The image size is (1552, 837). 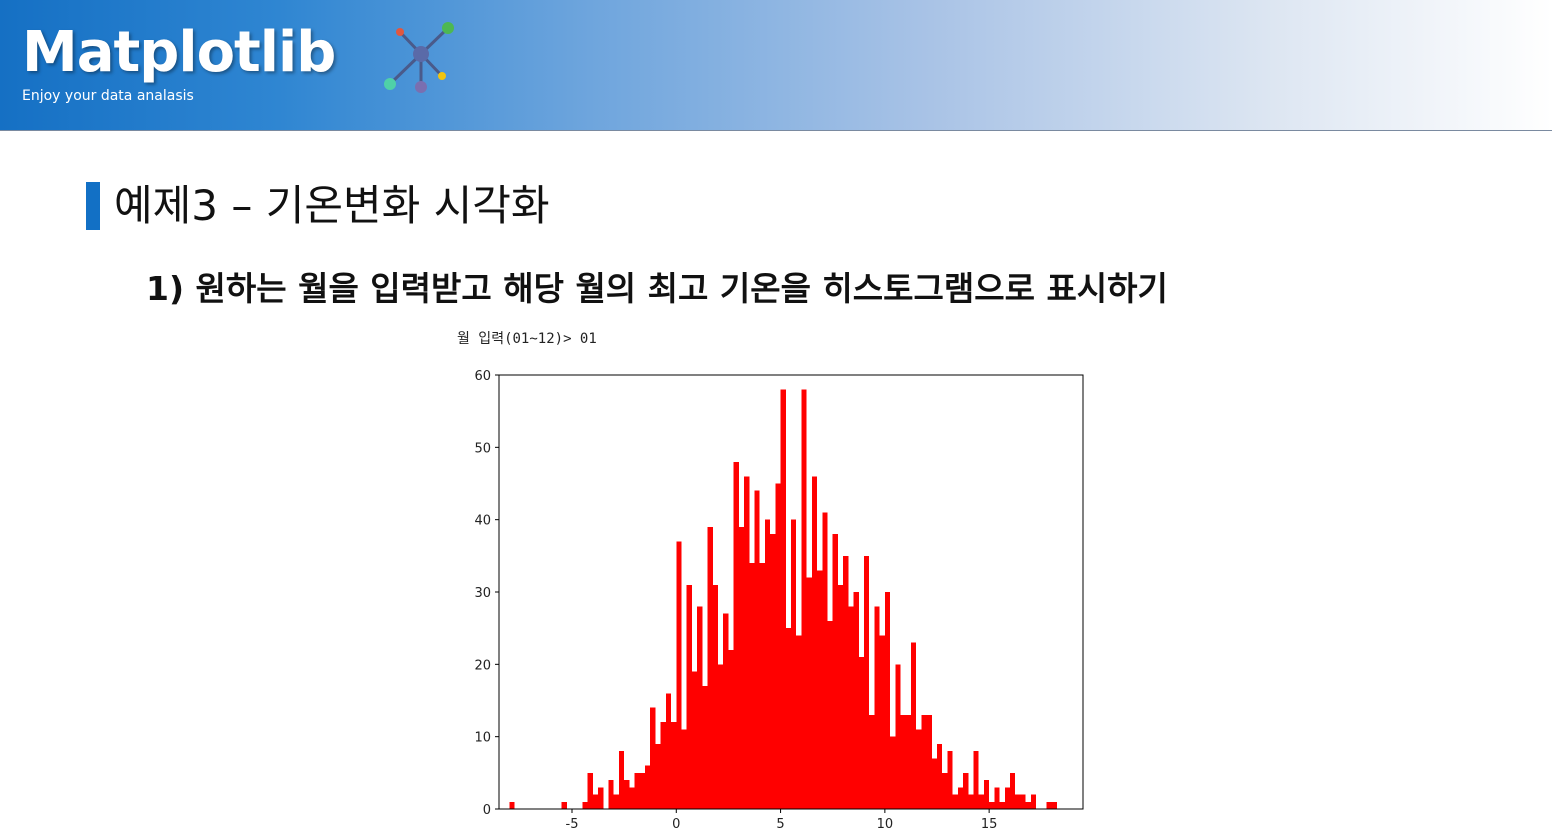 What do you see at coordinates (179, 52) in the screenshot?
I see `brand-title: Matplotlib` at bounding box center [179, 52].